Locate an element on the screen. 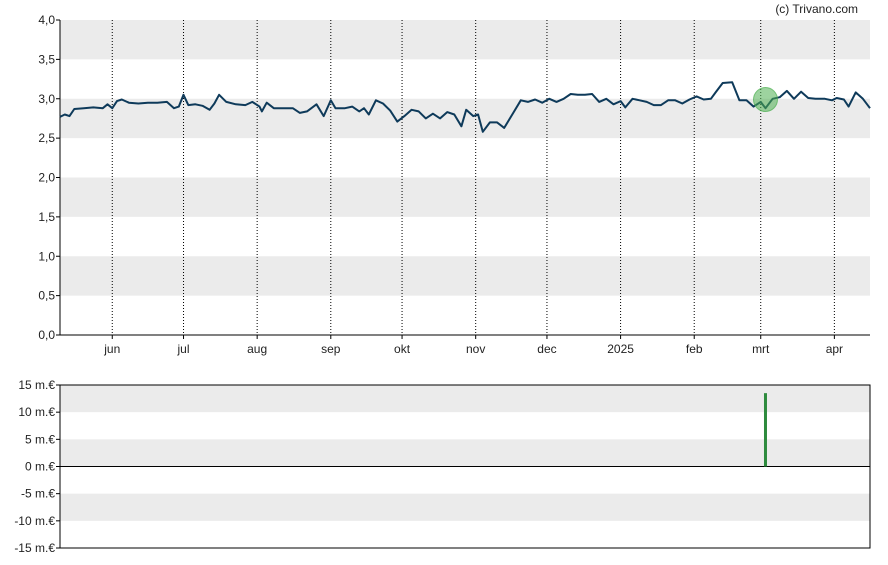  volume-y-tick-label: 5 m.€ is located at coordinates (40, 439).